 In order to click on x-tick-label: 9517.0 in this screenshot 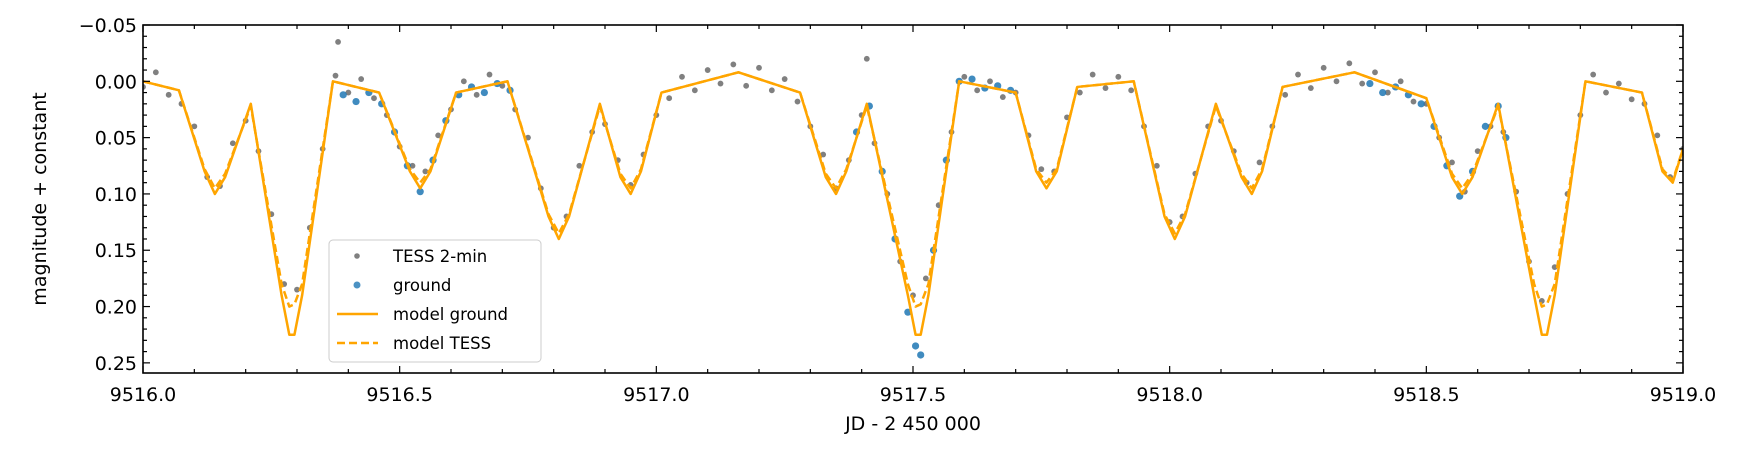, I will do `click(656, 395)`.